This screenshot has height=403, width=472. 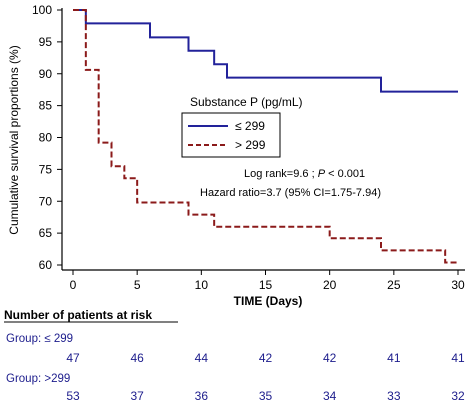 What do you see at coordinates (46, 265) in the screenshot?
I see `y-tick-label: 60` at bounding box center [46, 265].